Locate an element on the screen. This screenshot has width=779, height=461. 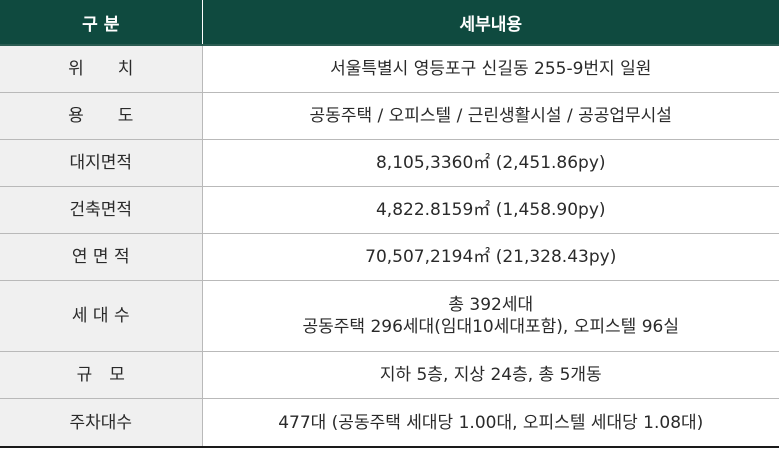
table-row-scale: 규 모 지하 5층, 지상 24층, 총 5개동 is located at coordinates (389, 375).